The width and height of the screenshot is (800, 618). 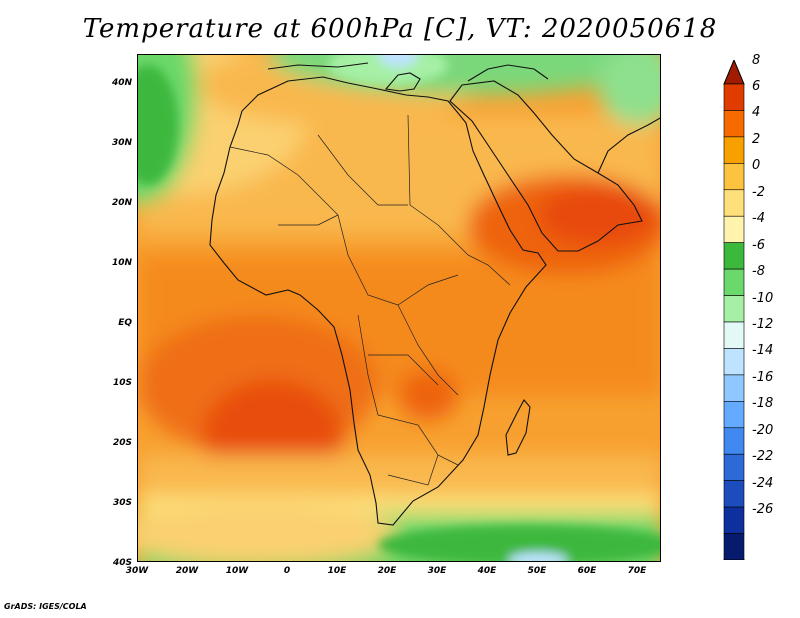 I want to click on lon-label: 40E, so click(x=487, y=571).